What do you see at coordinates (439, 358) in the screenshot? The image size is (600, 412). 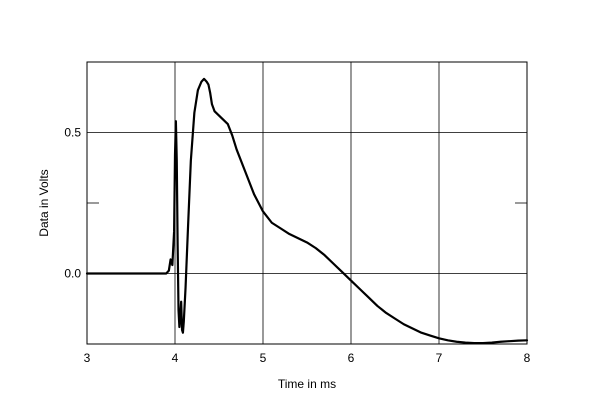 I see `x-tick-label: 7` at bounding box center [439, 358].